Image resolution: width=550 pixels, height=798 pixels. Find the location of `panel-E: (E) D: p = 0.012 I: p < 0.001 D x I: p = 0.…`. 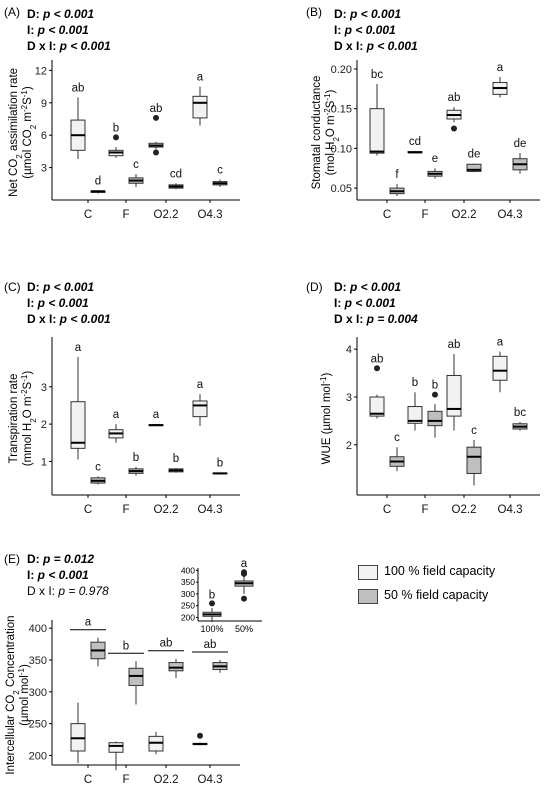

panel-E: (E) D: p = 0.012 I: p < 0.001 D x I: p = 0.… is located at coordinates (133, 669).